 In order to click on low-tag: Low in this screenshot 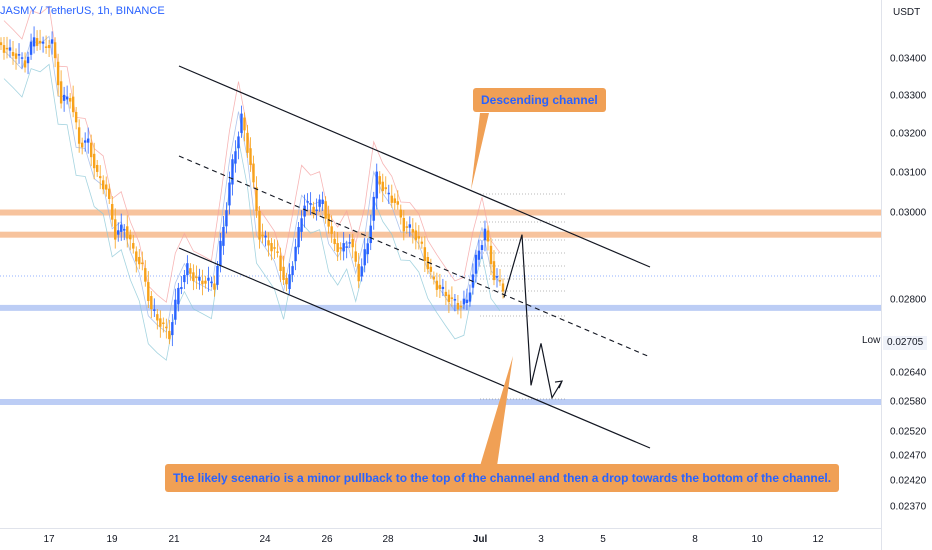, I will do `click(871, 340)`.